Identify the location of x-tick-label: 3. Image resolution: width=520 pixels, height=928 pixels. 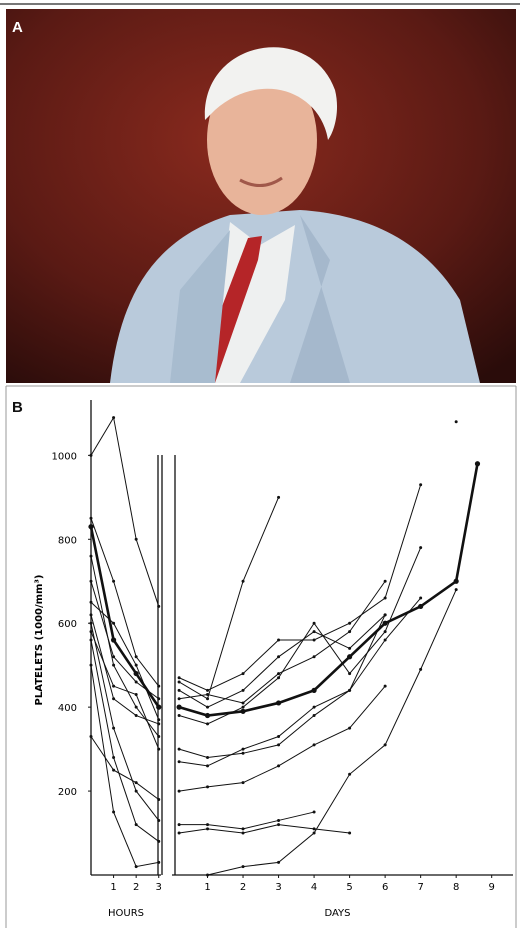
(278, 887).